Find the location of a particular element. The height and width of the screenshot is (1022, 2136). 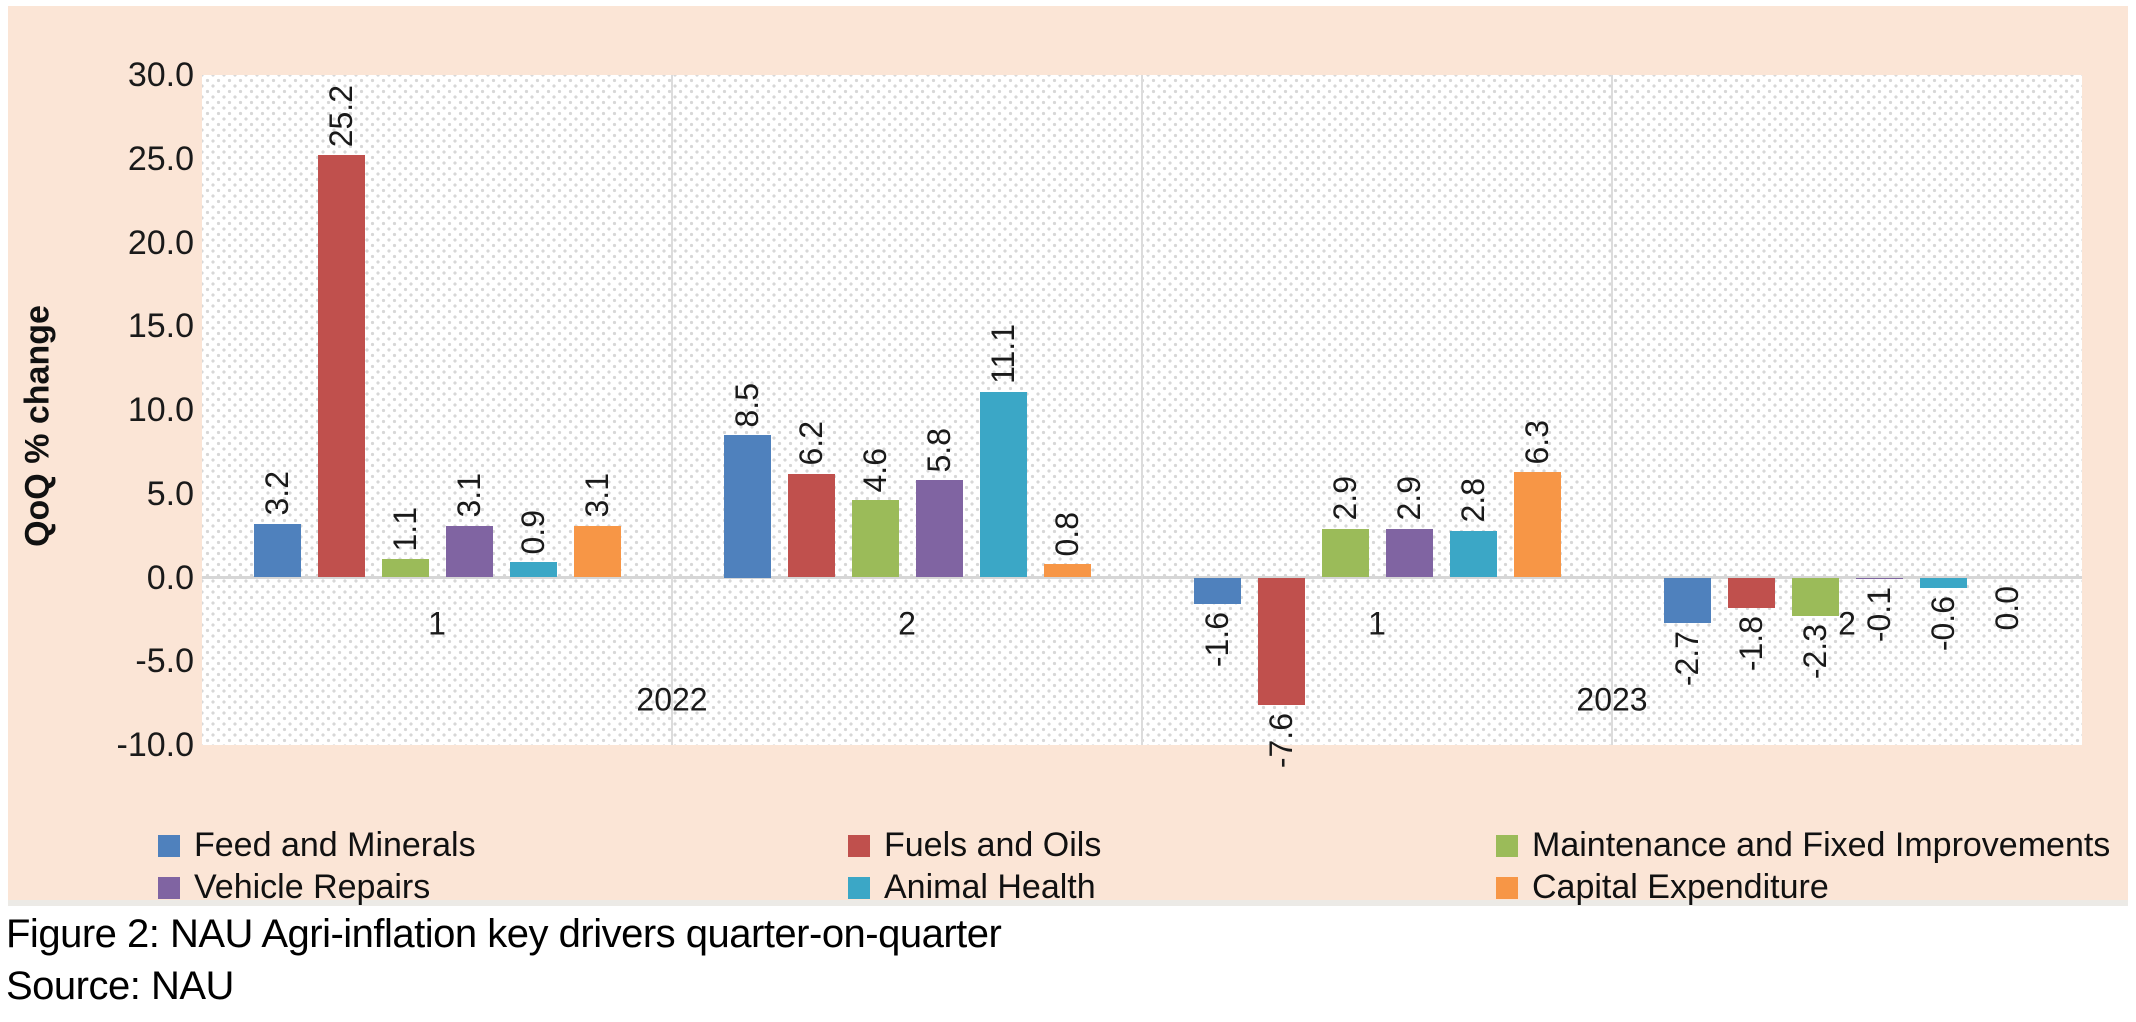

y-axis-tick-label: 15.0 is located at coordinates (160, 326).